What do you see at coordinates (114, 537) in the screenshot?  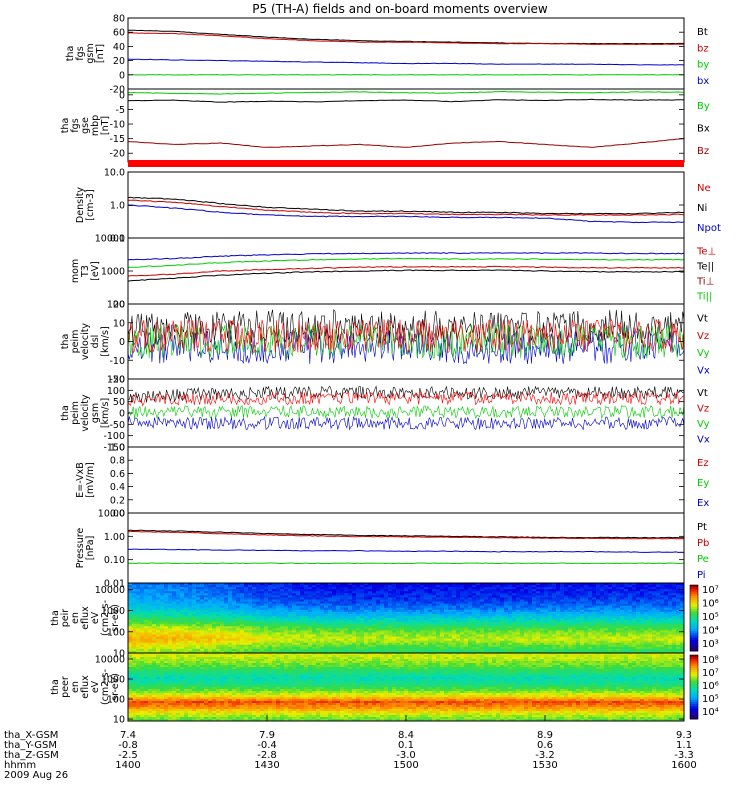 I see `y-tick-label: 1.00` at bounding box center [114, 537].